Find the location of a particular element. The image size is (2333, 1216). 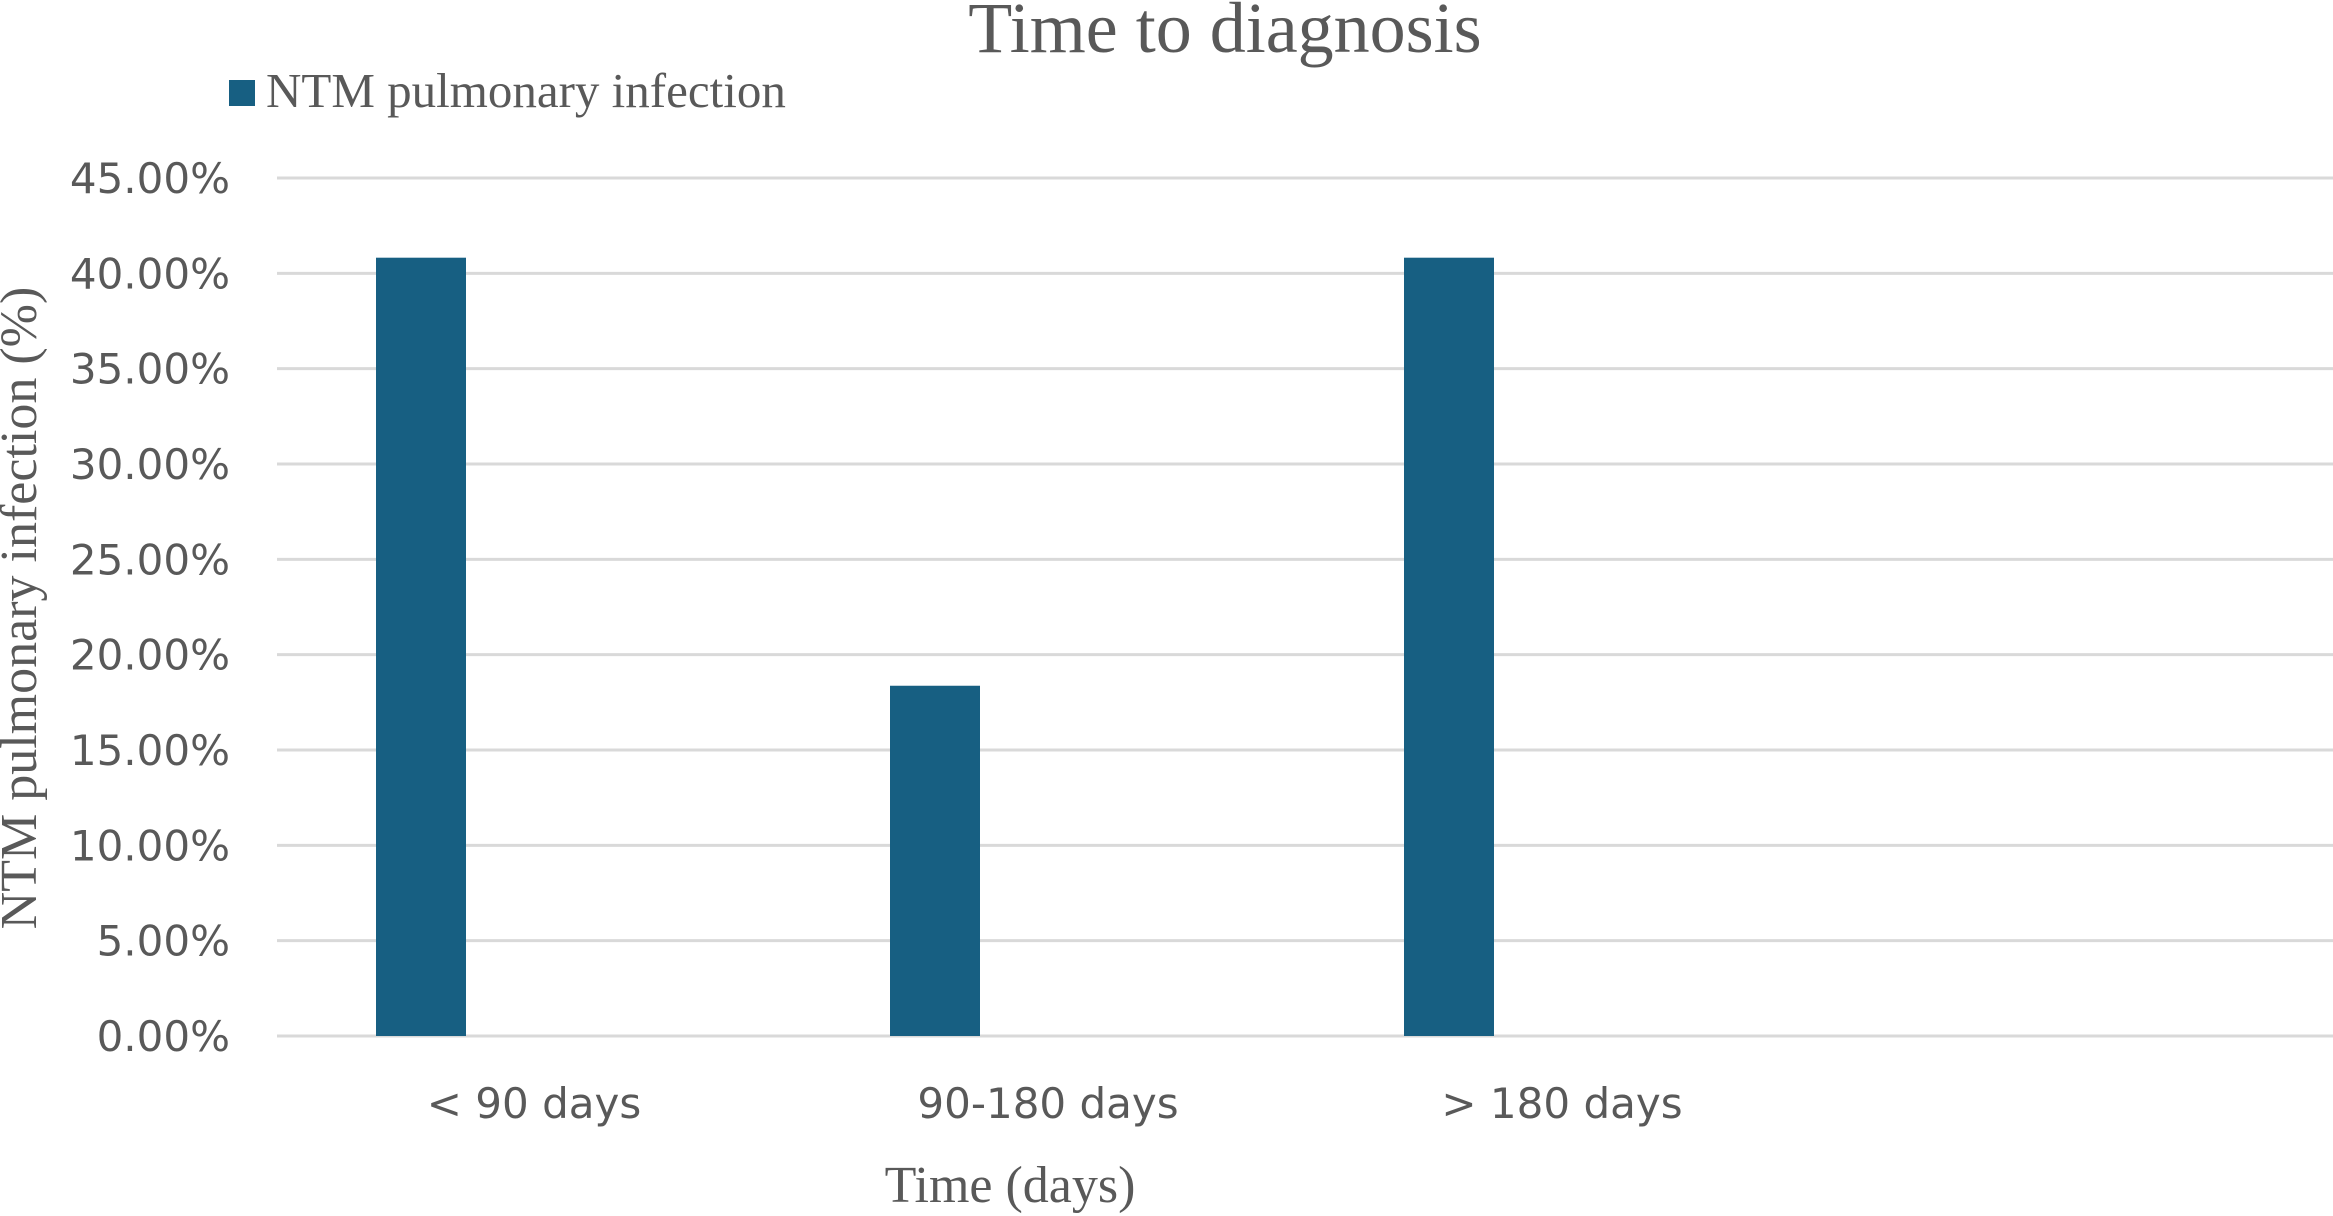

legend-label: NTM pulmonary infection is located at coordinates (526, 90).